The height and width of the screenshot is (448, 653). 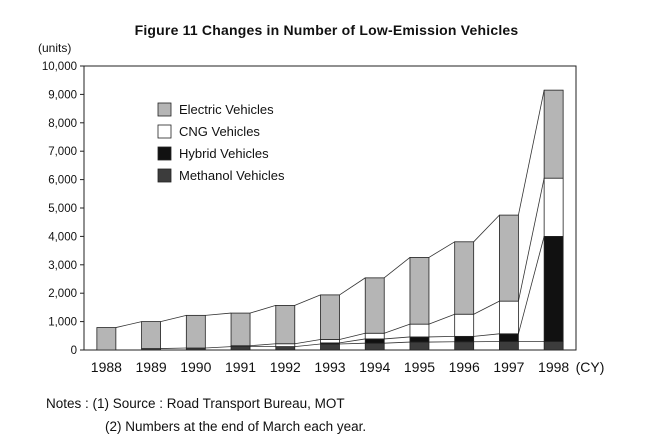 I want to click on y-tick-label: 4,000, so click(x=62, y=237).